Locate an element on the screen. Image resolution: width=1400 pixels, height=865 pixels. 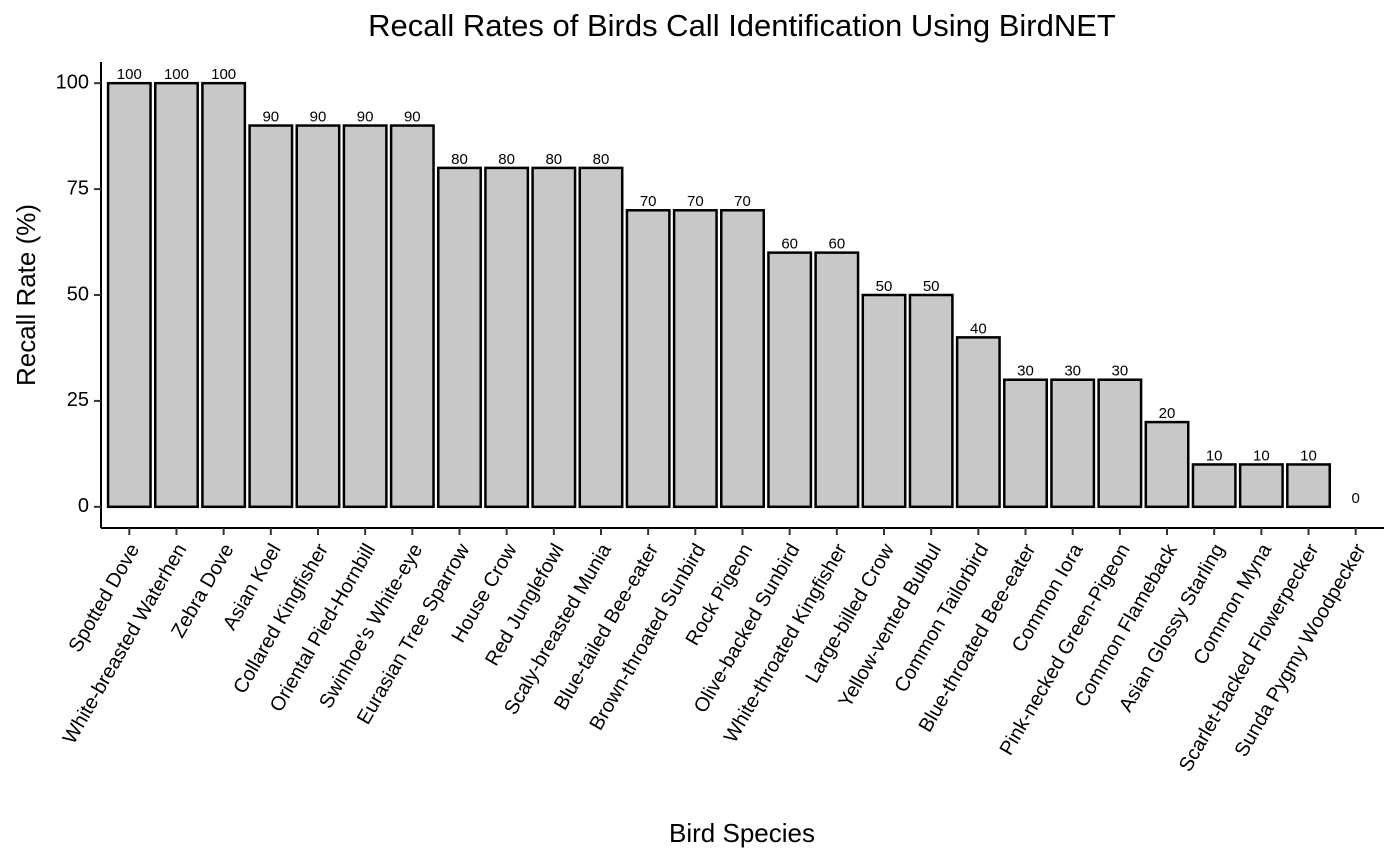
x-axis-title: Bird Species is located at coordinates (742, 833).